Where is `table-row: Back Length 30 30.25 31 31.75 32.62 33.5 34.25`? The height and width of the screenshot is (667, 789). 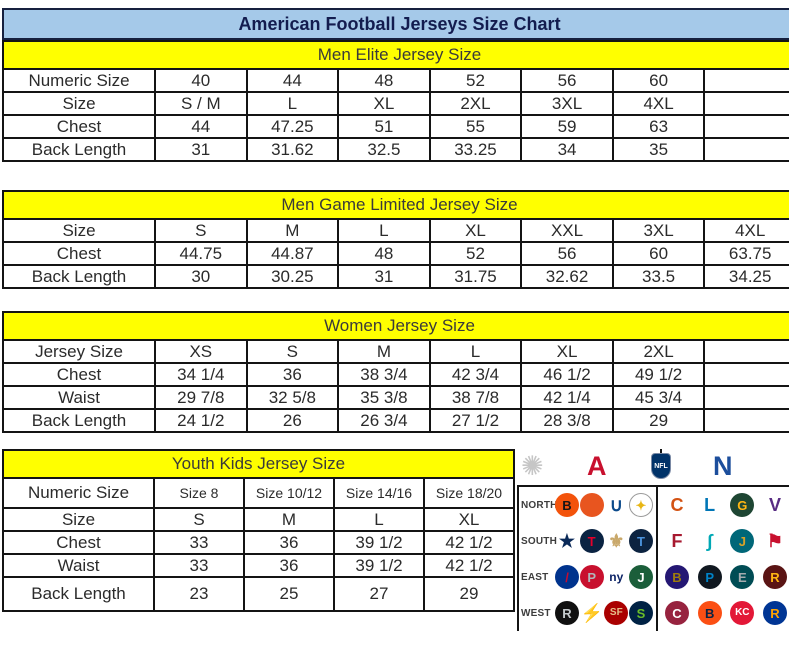
table-row: Back Length 30 30.25 31 31.75 32.62 33.5 34.25 is located at coordinates (395, 276).